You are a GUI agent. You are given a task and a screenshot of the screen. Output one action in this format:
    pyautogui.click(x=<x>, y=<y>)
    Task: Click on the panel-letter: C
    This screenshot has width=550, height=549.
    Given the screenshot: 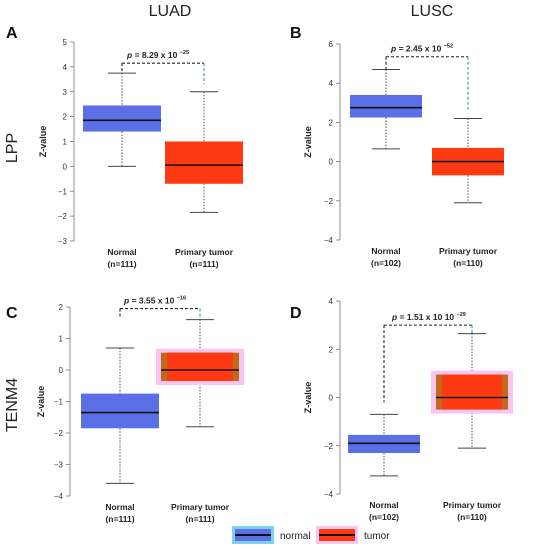 What is the action you would take?
    pyautogui.click(x=12, y=313)
    